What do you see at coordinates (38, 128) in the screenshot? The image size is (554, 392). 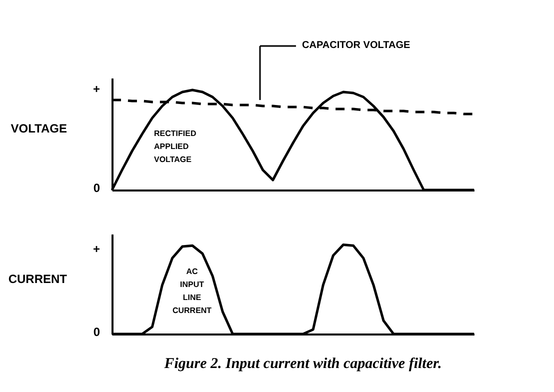 I see `y-axis-title: VOLTAGE` at bounding box center [38, 128].